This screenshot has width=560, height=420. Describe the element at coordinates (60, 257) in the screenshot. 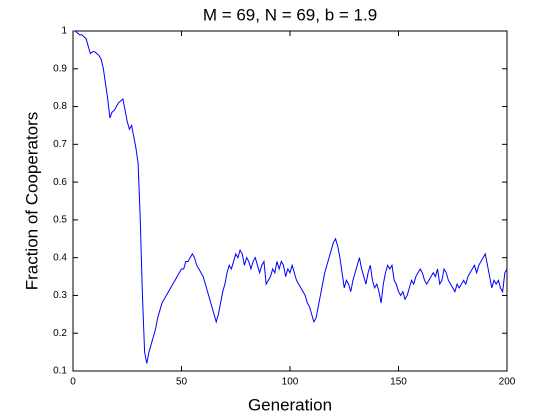

I see `y-tick-label: 0.4` at that location.